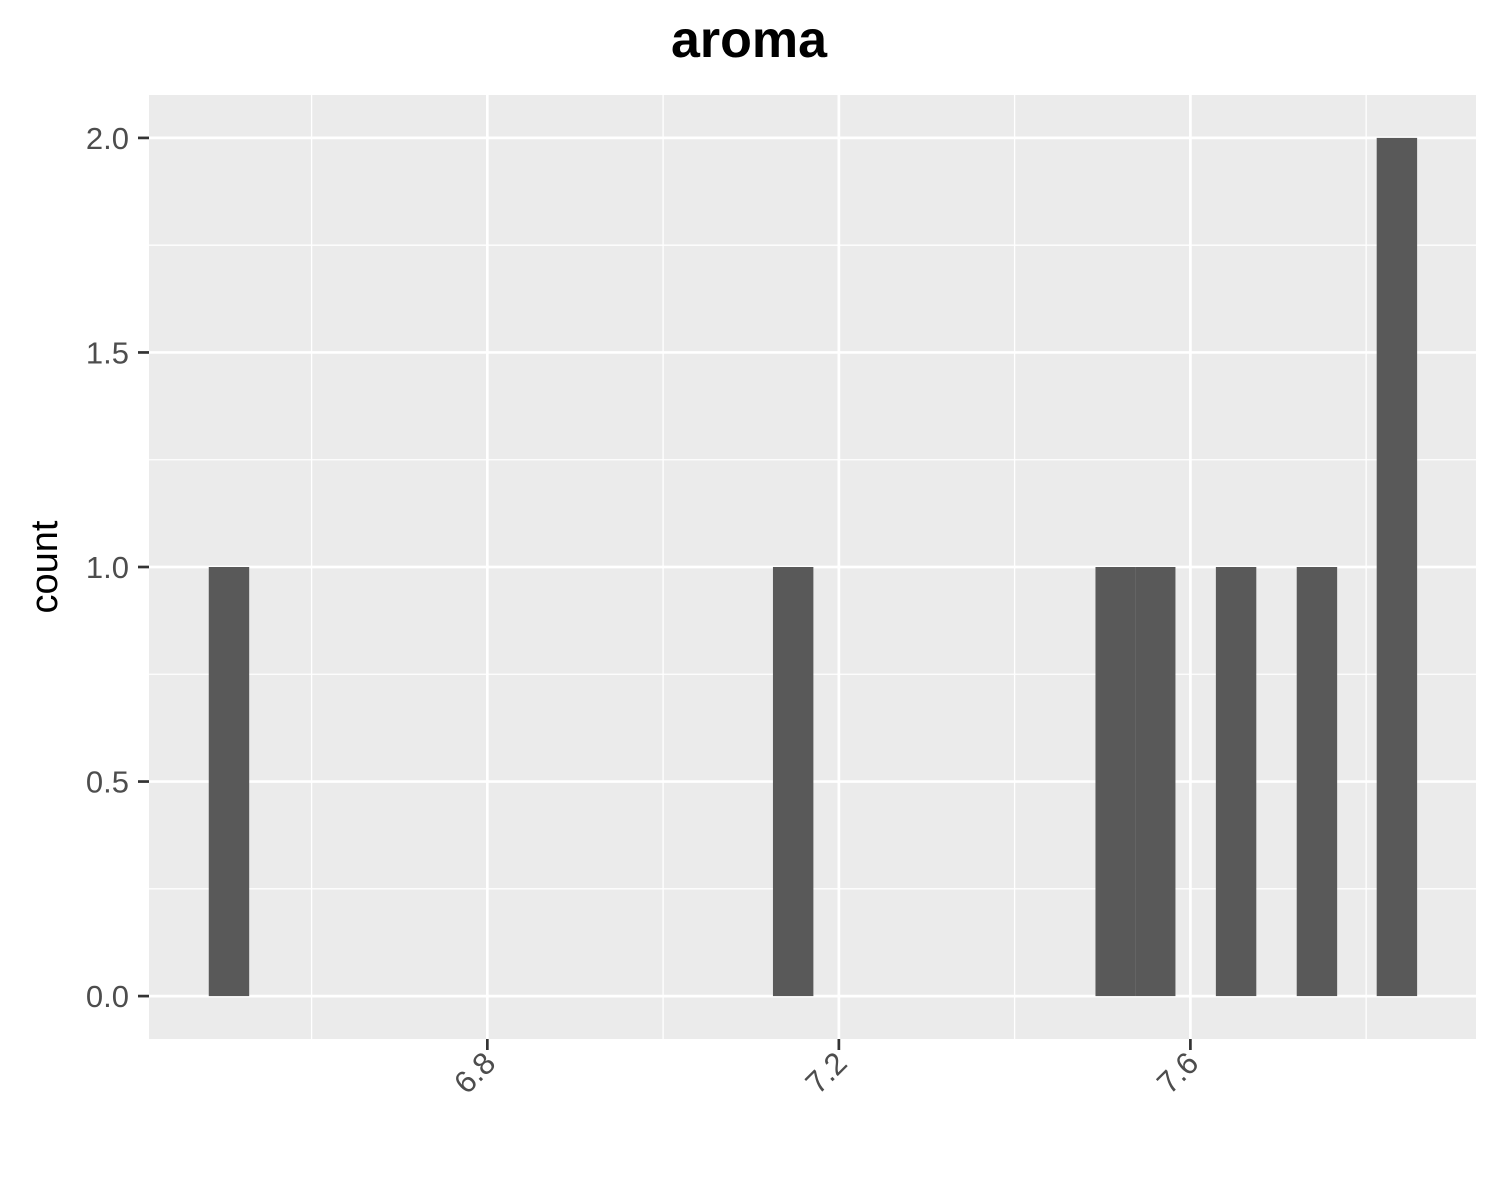 The width and height of the screenshot is (1500, 1200). Describe the element at coordinates (749, 40) in the screenshot. I see `chart-title: aroma` at that location.